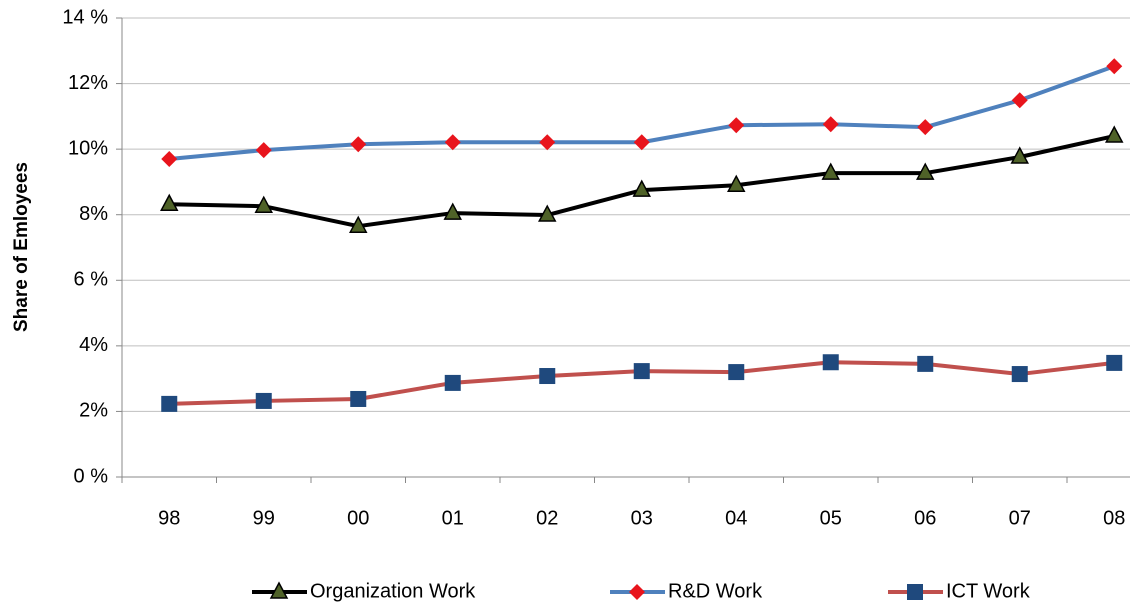 Image resolution: width=1137 pixels, height=609 pixels. What do you see at coordinates (1114, 518) in the screenshot?
I see `x-tick-label: 08` at bounding box center [1114, 518].